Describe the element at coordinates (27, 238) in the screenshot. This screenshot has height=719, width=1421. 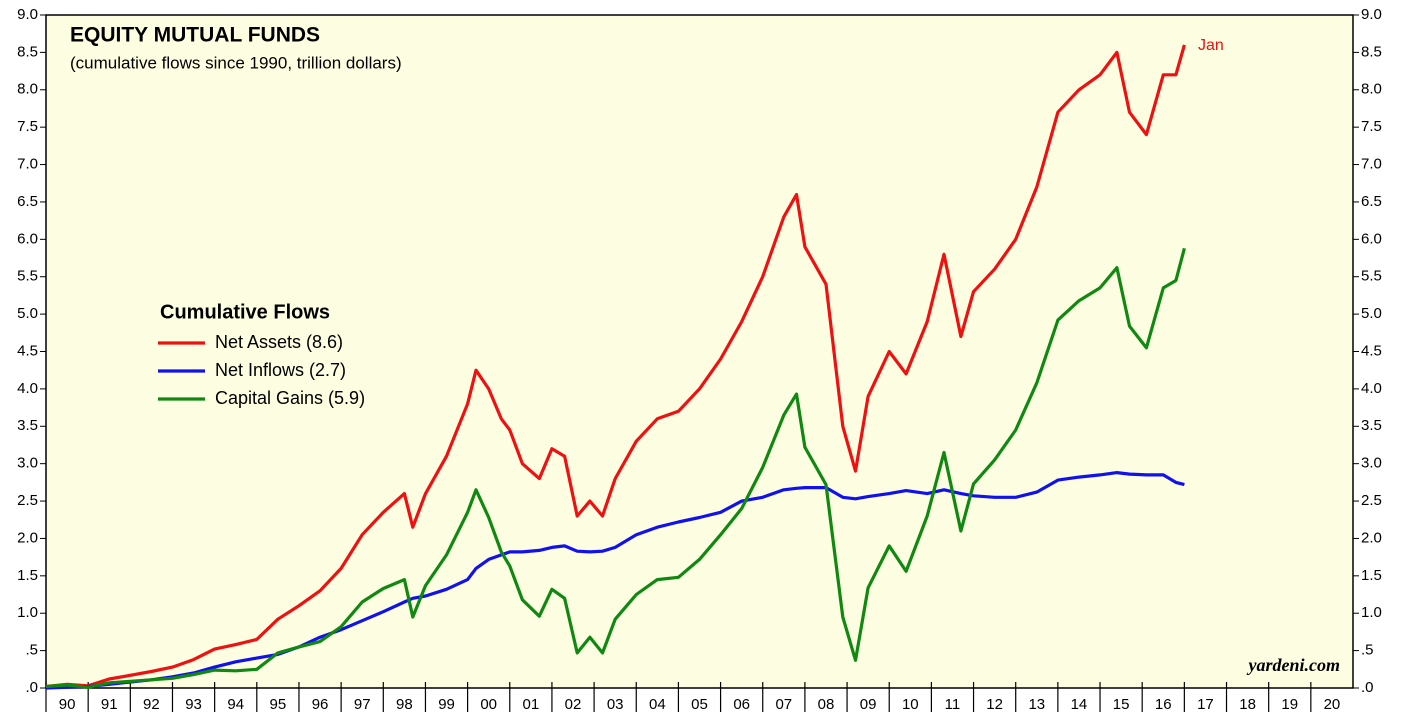
I see `y-tick-label: 6.0` at that location.